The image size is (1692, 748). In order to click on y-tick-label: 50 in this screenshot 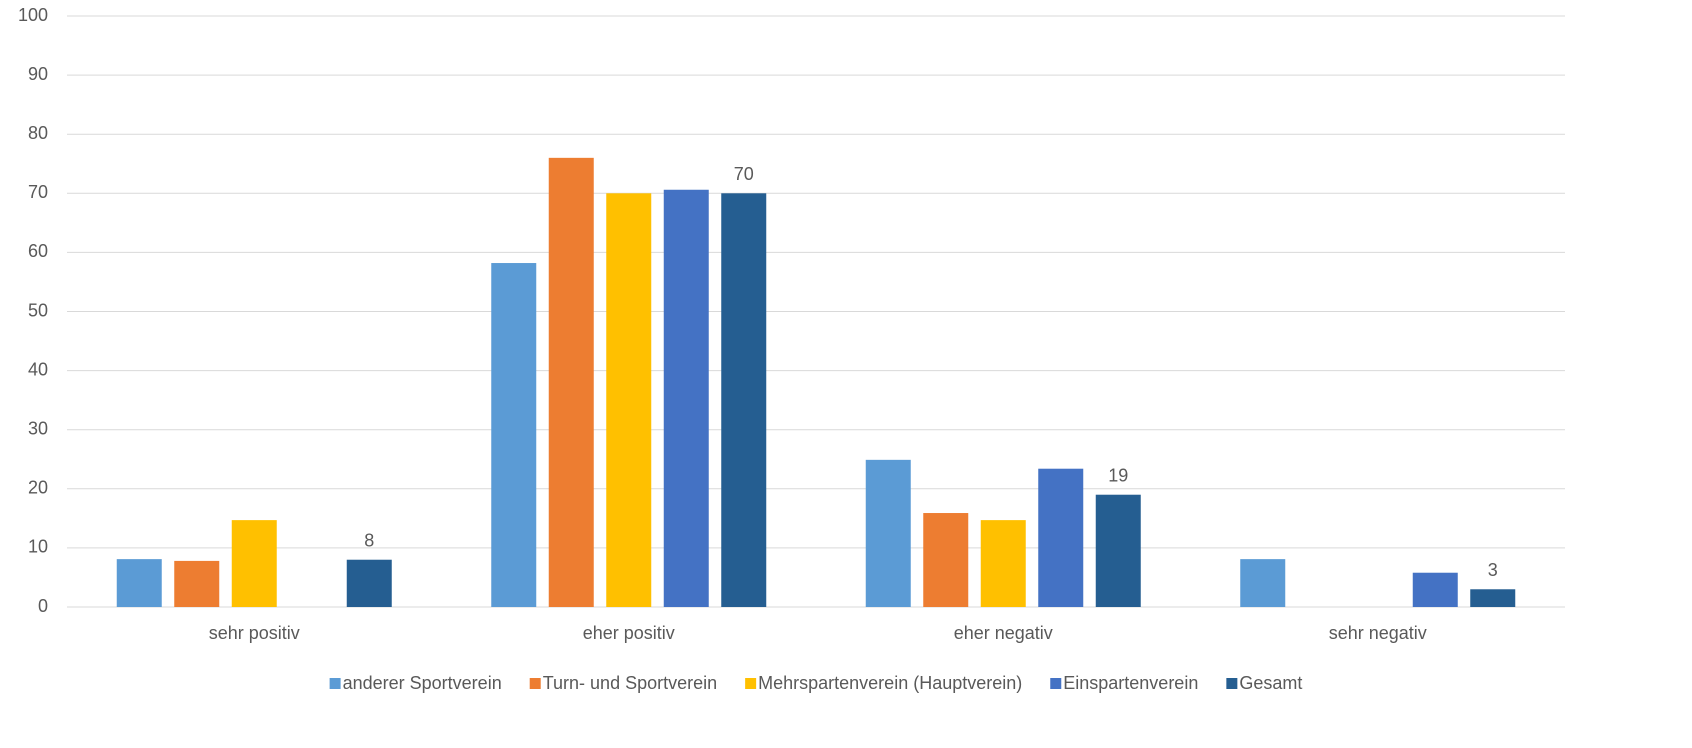, I will do `click(38, 310)`.